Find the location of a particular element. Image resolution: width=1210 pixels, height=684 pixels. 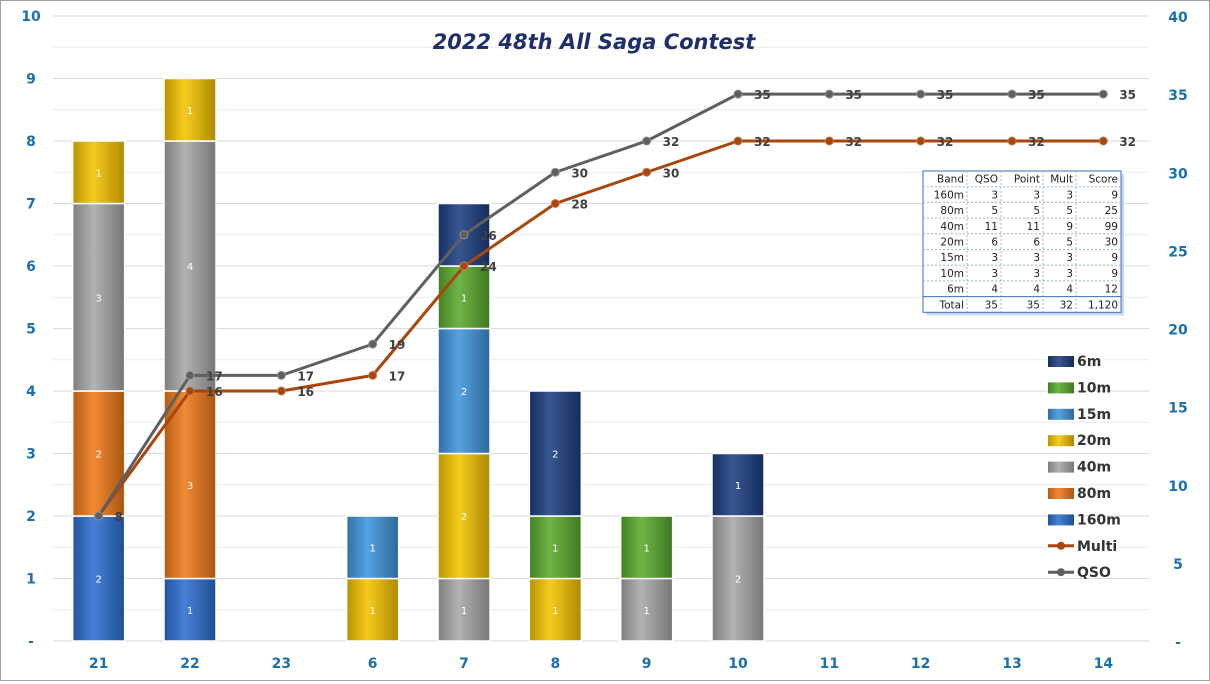

y-left-tick-label: 6 is located at coordinates (31, 267).